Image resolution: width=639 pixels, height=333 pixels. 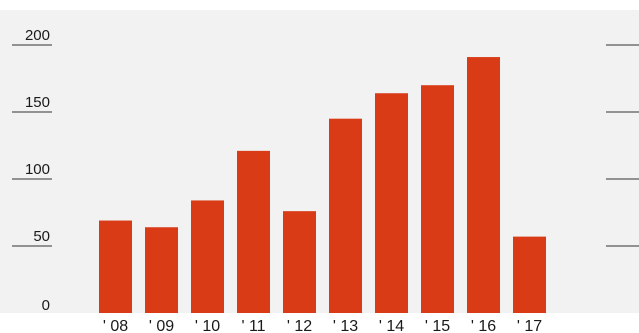 What do you see at coordinates (46, 305) in the screenshot?
I see `y-tick-label: 0` at bounding box center [46, 305].